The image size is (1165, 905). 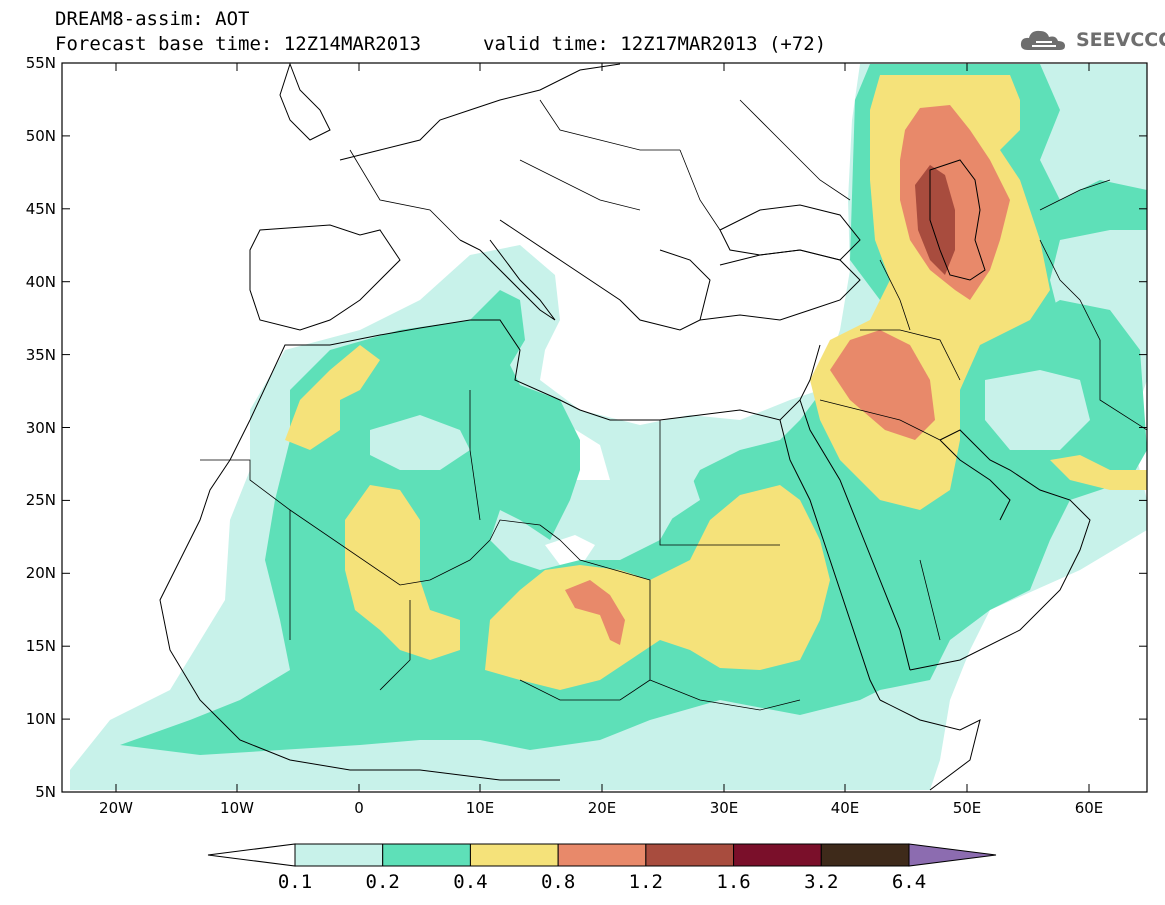 What do you see at coordinates (830, 560) in the screenshot?
I see `coastline-red-sea` at bounding box center [830, 560].